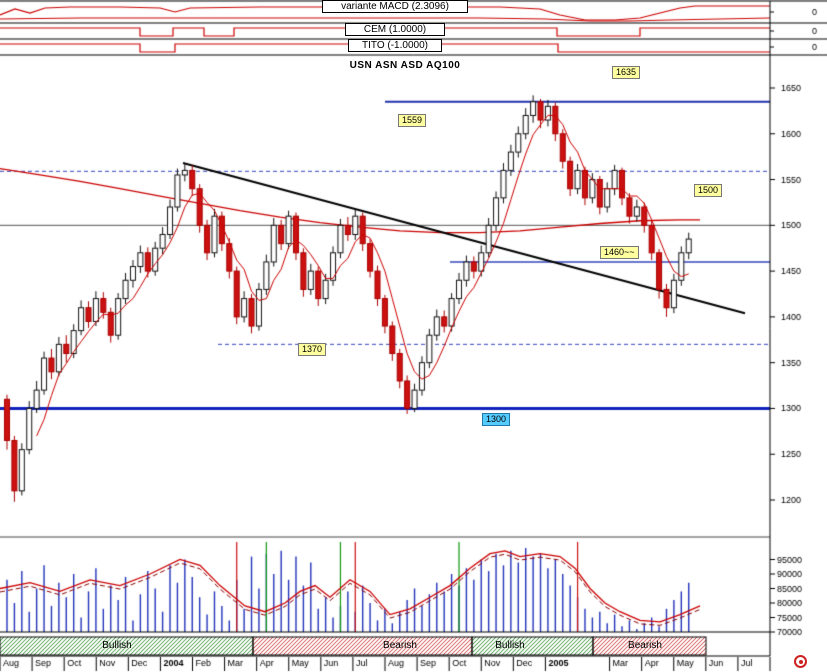 This screenshot has height=672, width=827. Describe the element at coordinates (117, 645) in the screenshot. I see `regime-label-bullish-1: Bullish` at that location.